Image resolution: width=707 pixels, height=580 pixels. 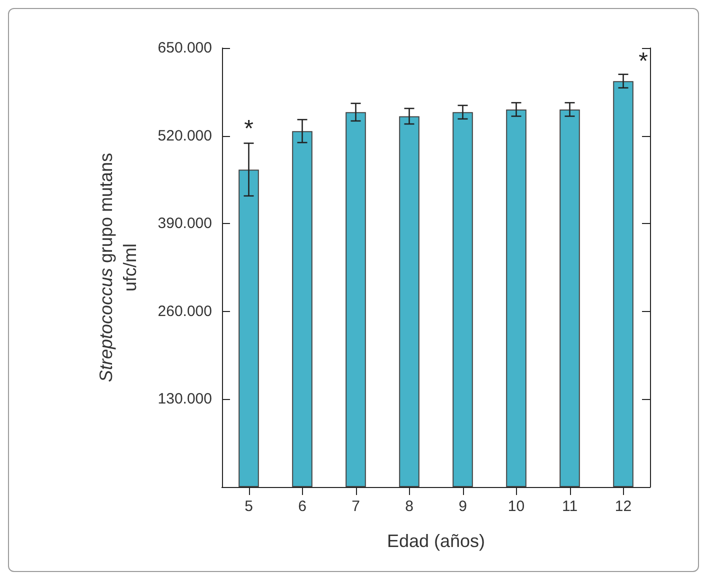 What do you see at coordinates (356, 506) in the screenshot?
I see `x-tick-label: 7` at bounding box center [356, 506].